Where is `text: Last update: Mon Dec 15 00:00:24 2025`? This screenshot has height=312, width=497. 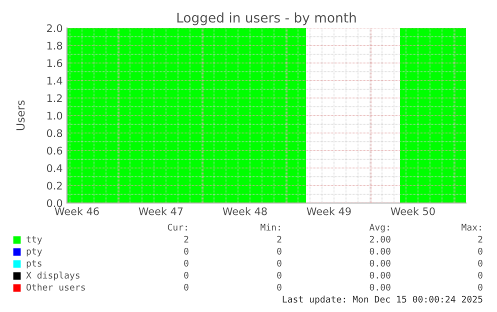
text: Last update: Mon Dec 15 00:00:24 2025 is located at coordinates (382, 300).